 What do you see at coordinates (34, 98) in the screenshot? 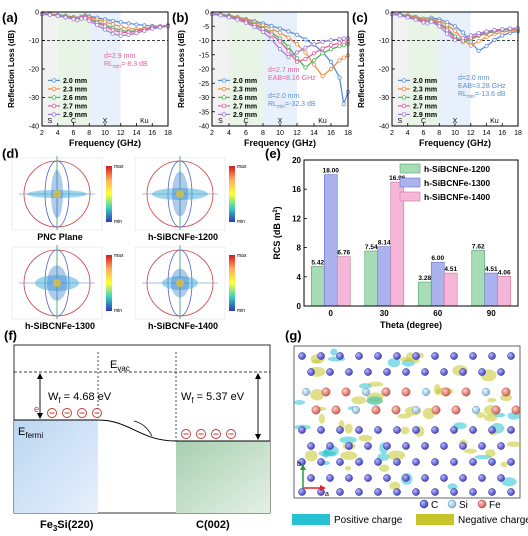
I see `y-tick-label--30: -30` at bounding box center [34, 98].